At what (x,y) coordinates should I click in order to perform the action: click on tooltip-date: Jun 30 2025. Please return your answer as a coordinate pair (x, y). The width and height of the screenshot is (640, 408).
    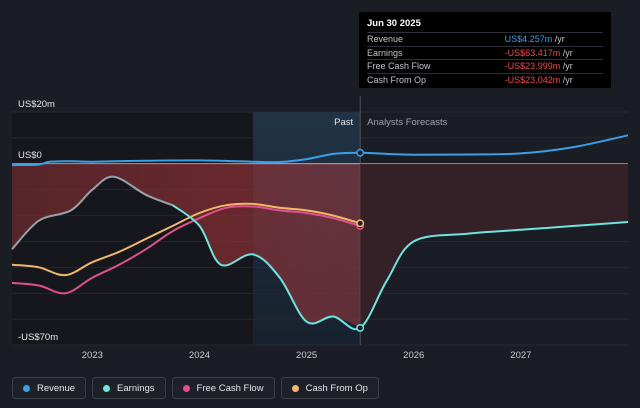
    Looking at the image, I should click on (394, 23).